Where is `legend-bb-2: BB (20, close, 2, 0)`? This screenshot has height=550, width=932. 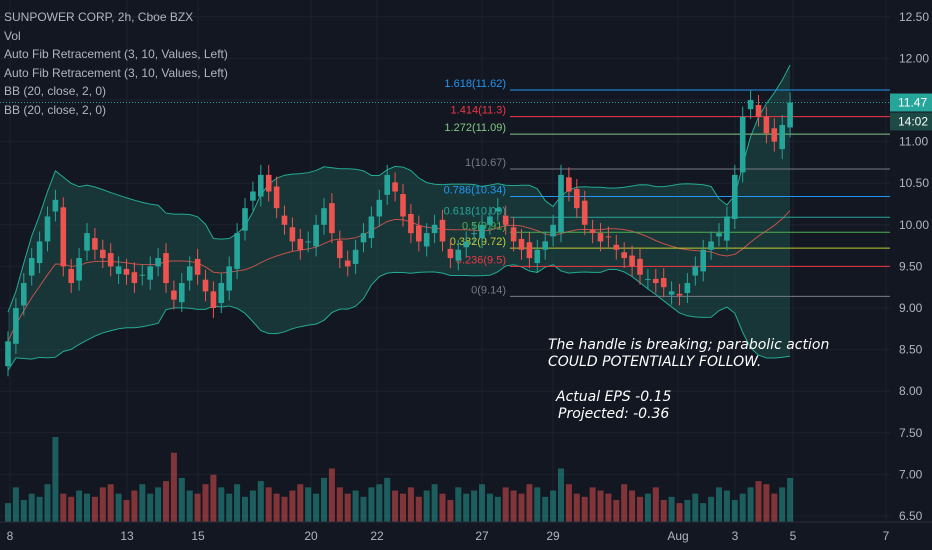 legend-bb-2: BB (20, close, 2, 0) is located at coordinates (55, 109).